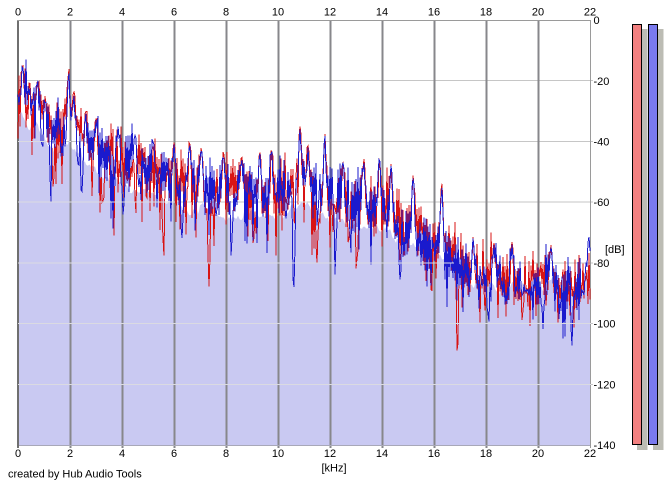 Image resolution: width=672 pixels, height=486 pixels. I want to click on svg-text: -20, so click(602, 82).